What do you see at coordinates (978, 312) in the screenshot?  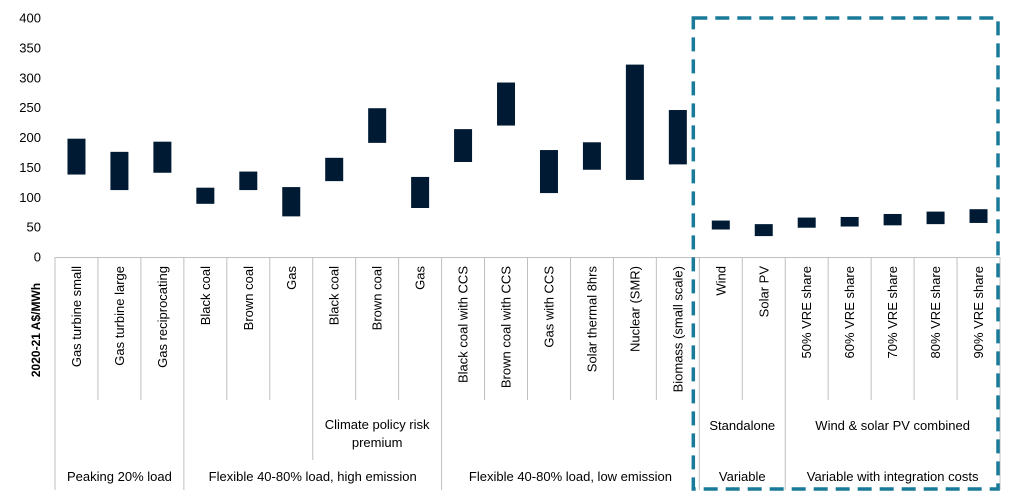 I see `category-label: 90% VRE share` at bounding box center [978, 312].